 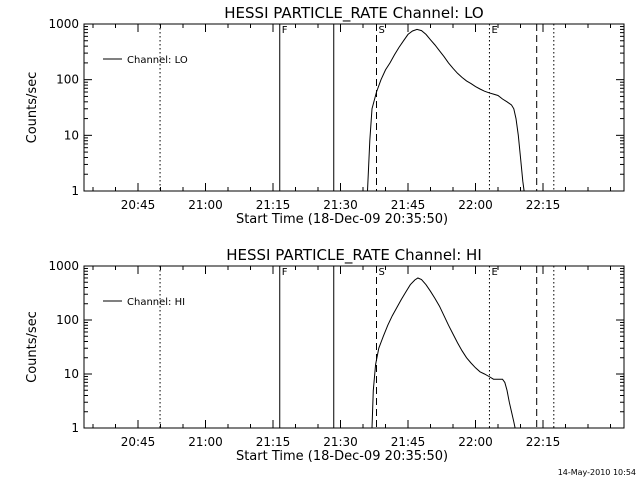 I want to click on legend-label: Channel: HI, so click(x=156, y=302).